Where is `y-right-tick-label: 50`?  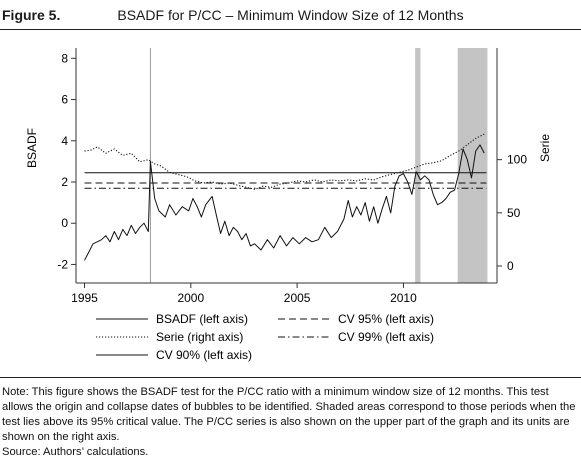
y-right-tick-label: 50 is located at coordinates (514, 213).